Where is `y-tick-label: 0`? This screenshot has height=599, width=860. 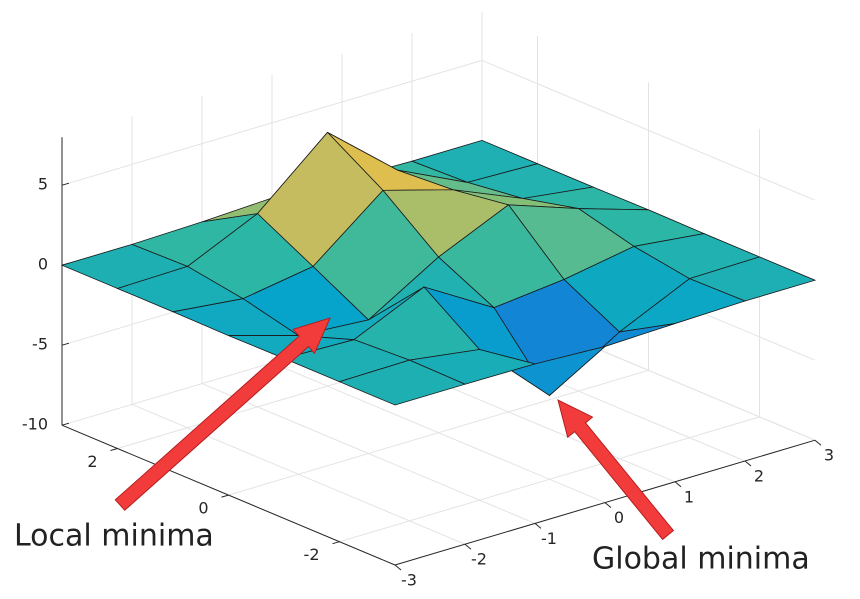
y-tick-label: 0 is located at coordinates (203, 508).